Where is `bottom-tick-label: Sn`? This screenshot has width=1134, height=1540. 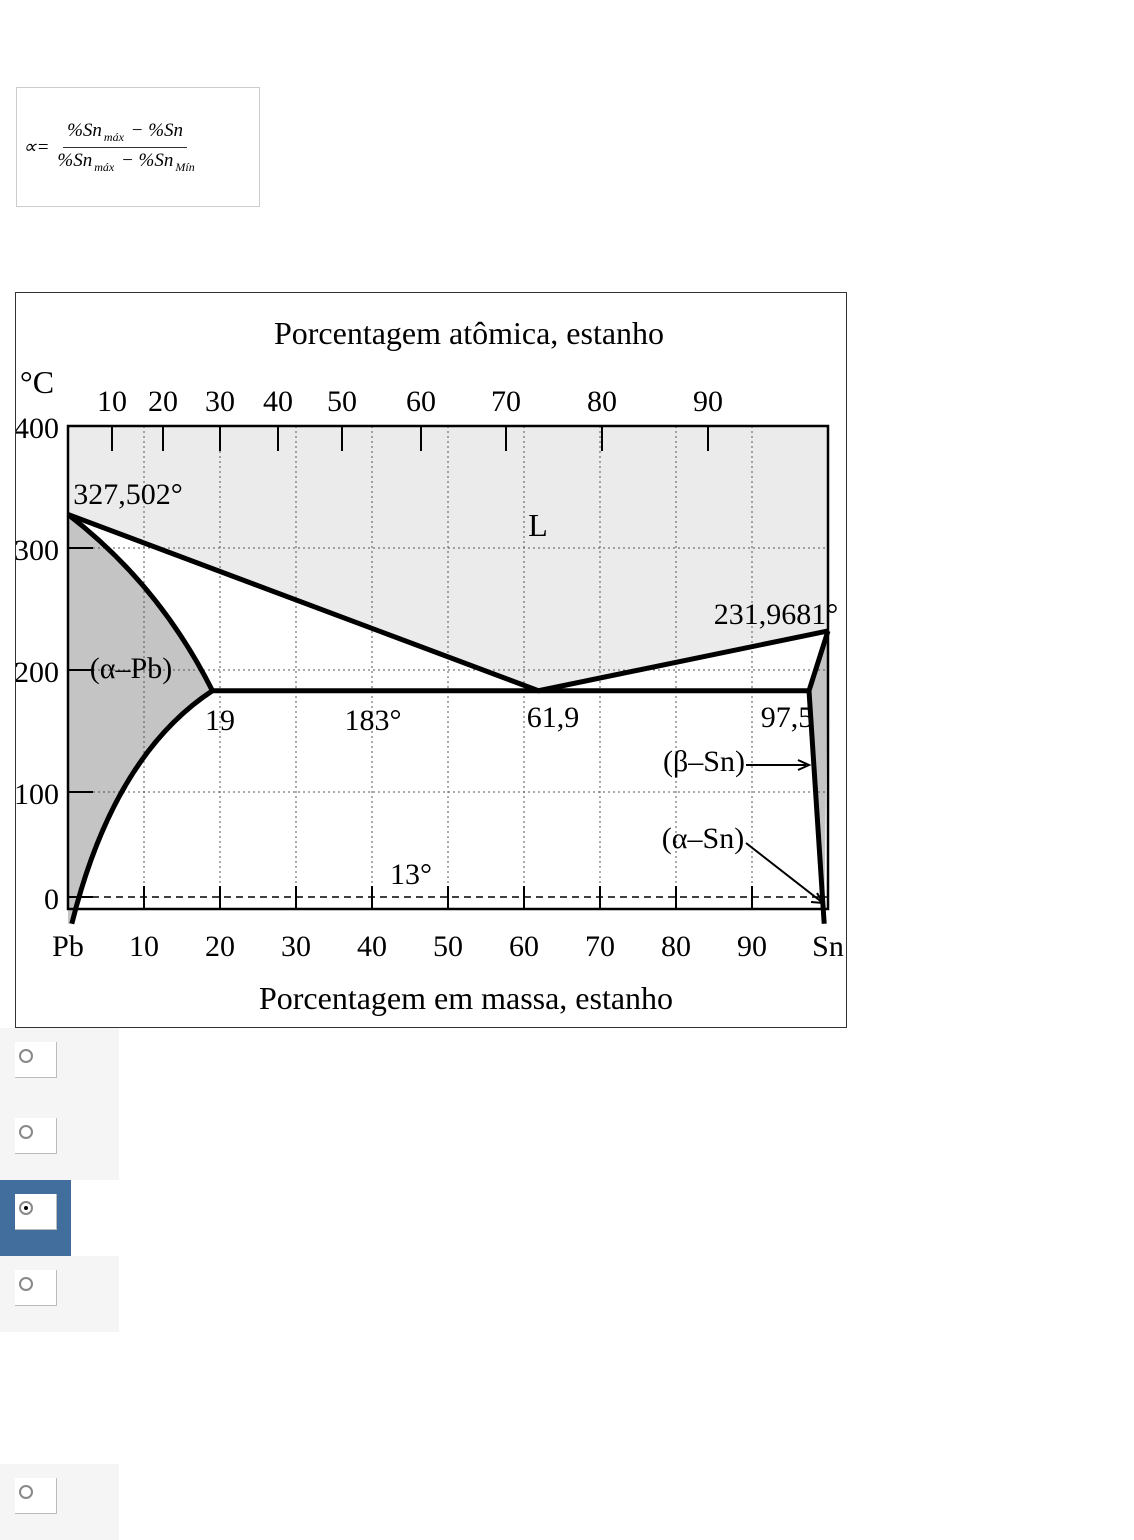
bottom-tick-label: Sn is located at coordinates (828, 946).